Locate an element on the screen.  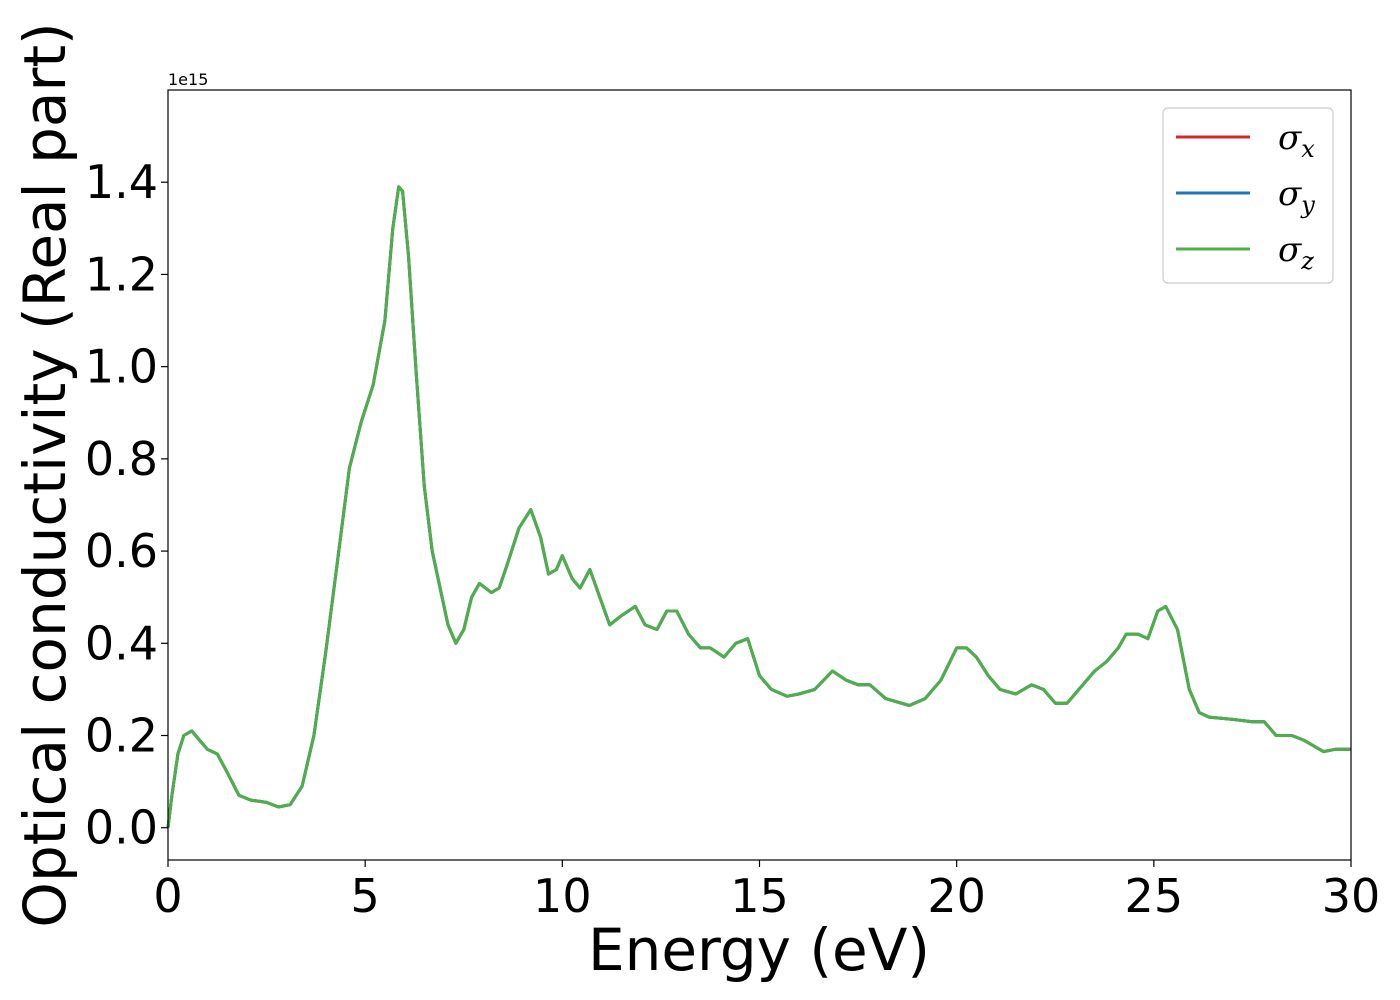
legend-box is located at coordinates (1248, 195).